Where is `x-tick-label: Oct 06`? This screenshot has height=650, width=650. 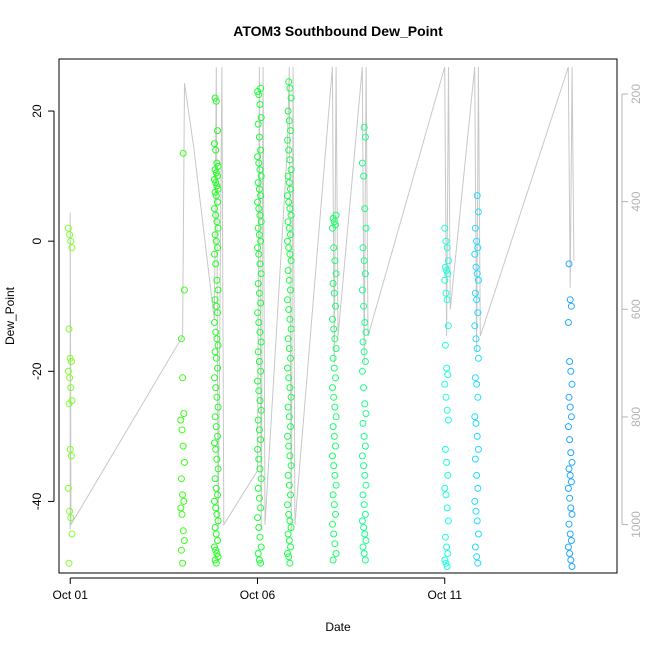
x-tick-label: Oct 06 is located at coordinates (258, 595).